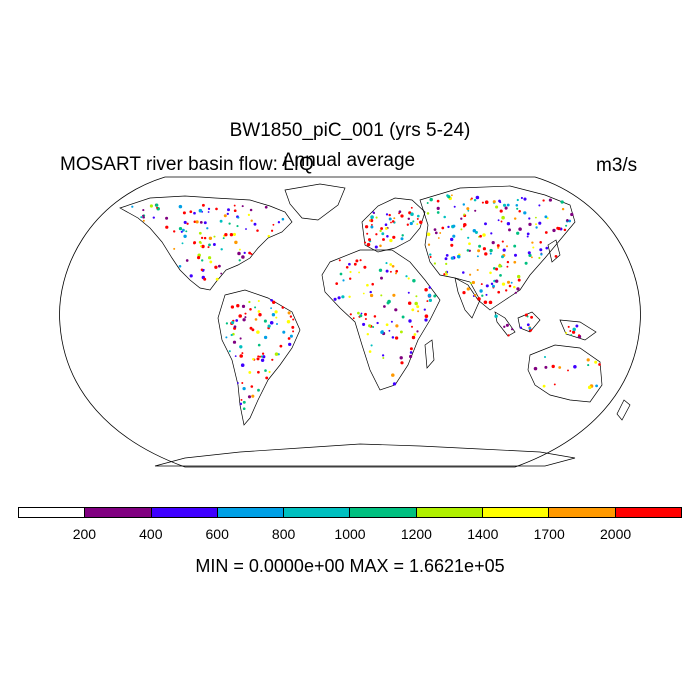 The height and width of the screenshot is (700, 700). Describe the element at coordinates (578, 330) in the screenshot. I see `coast-new-guinea` at that location.